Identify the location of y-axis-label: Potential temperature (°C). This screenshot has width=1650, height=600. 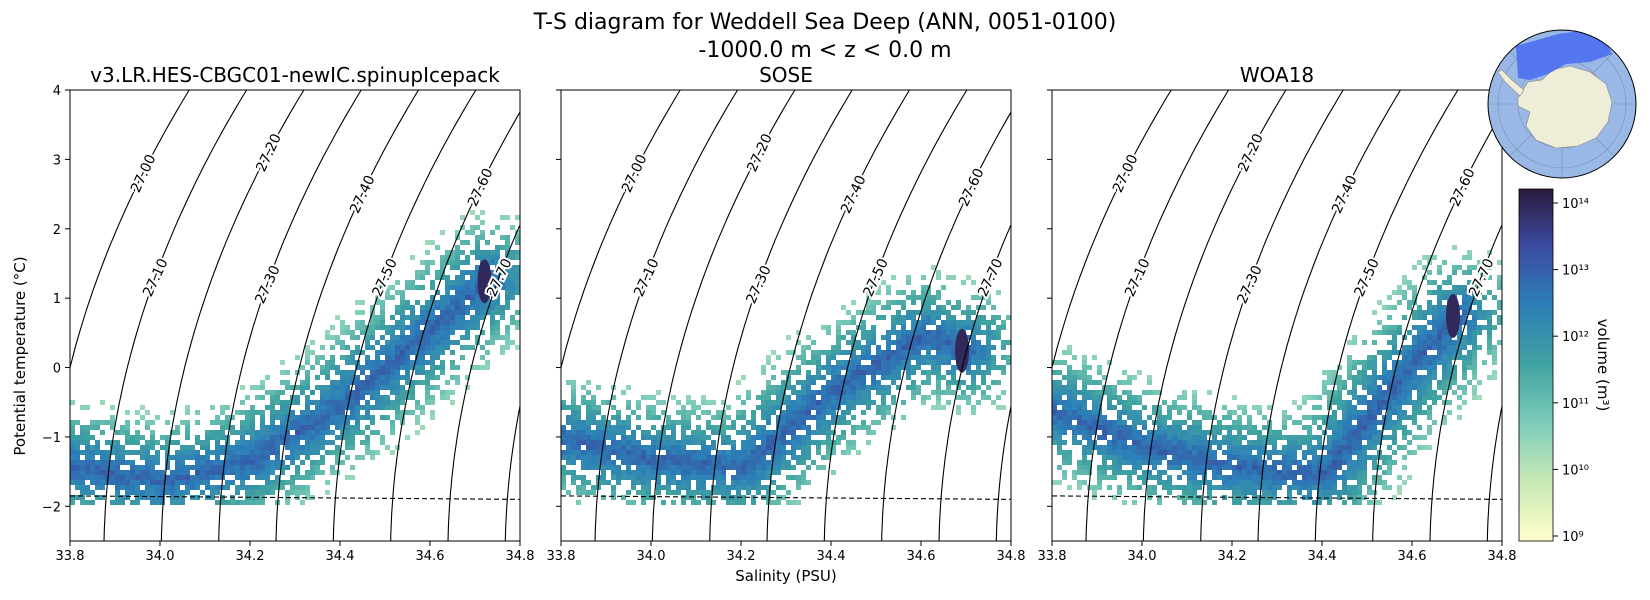
(20, 355).